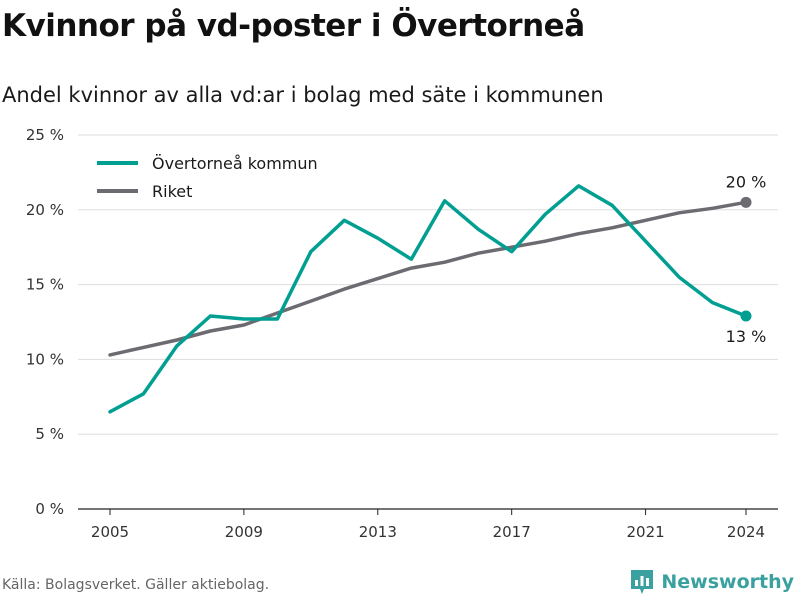  I want to click on x-tick-label: 2024, so click(746, 532).